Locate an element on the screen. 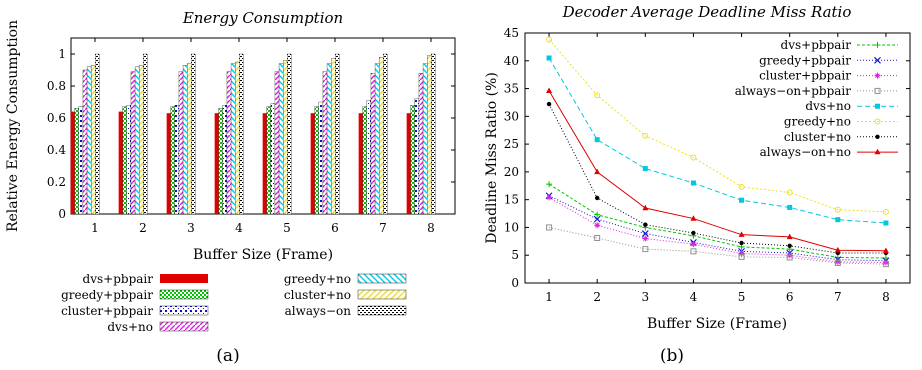 The height and width of the screenshot is (370, 922). chart-a-legend-label: cluster+no is located at coordinates (317, 295).